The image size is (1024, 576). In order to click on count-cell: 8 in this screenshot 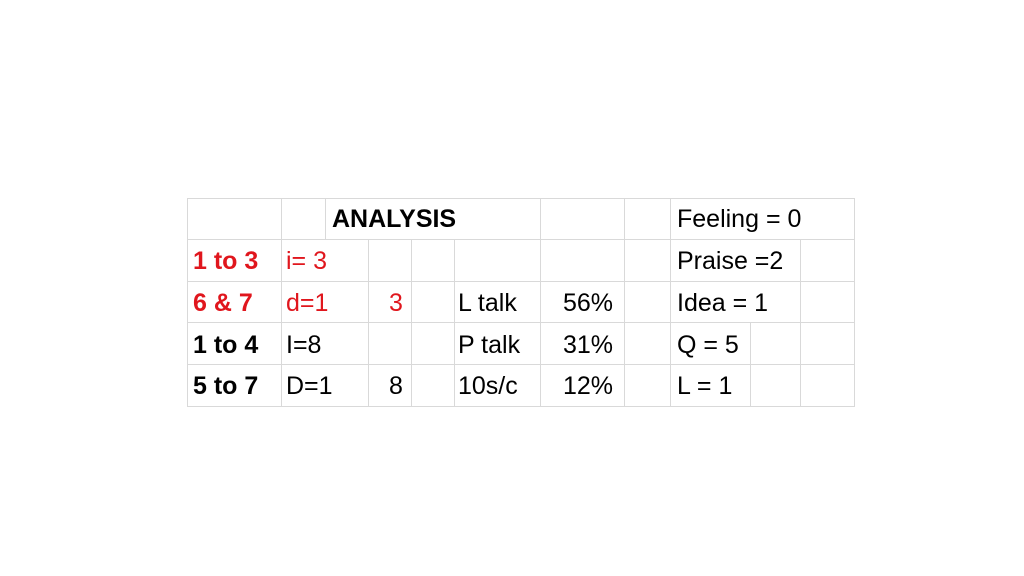, I will do `click(396, 386)`.